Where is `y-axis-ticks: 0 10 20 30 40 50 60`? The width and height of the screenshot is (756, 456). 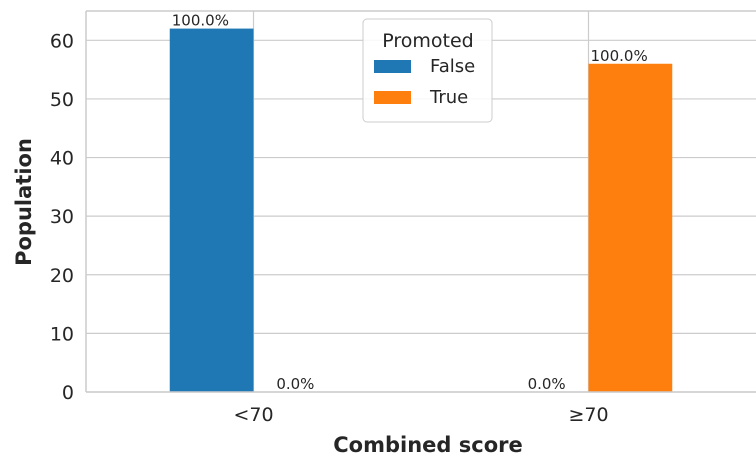 y-axis-ticks: 0 10 20 30 40 50 60 is located at coordinates (62, 217).